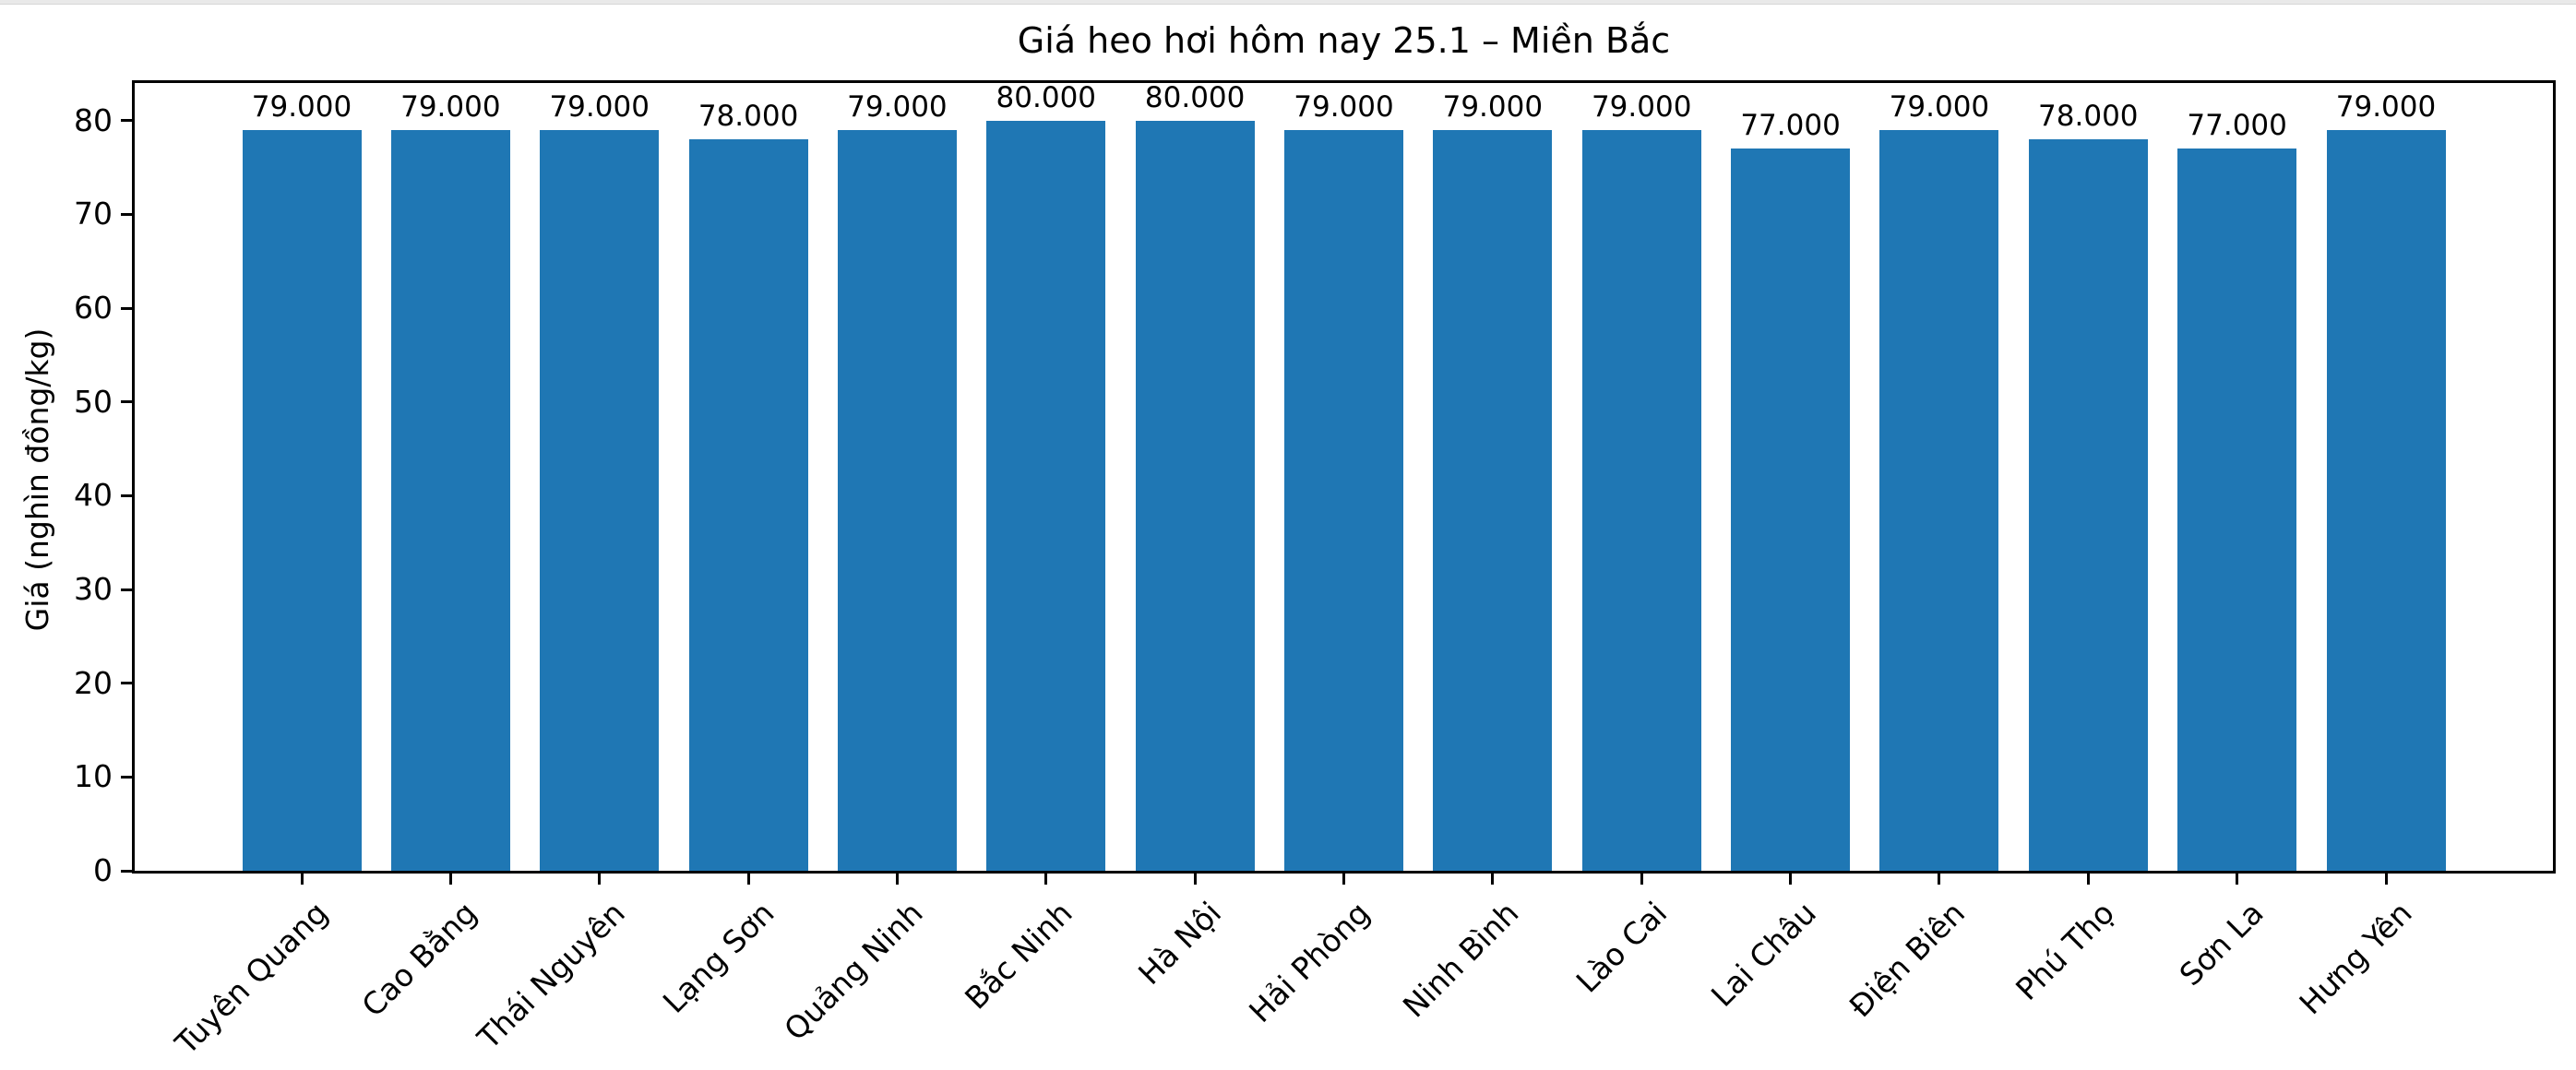  What do you see at coordinates (94, 682) in the screenshot?
I see `y-tick-label: 20` at bounding box center [94, 682].